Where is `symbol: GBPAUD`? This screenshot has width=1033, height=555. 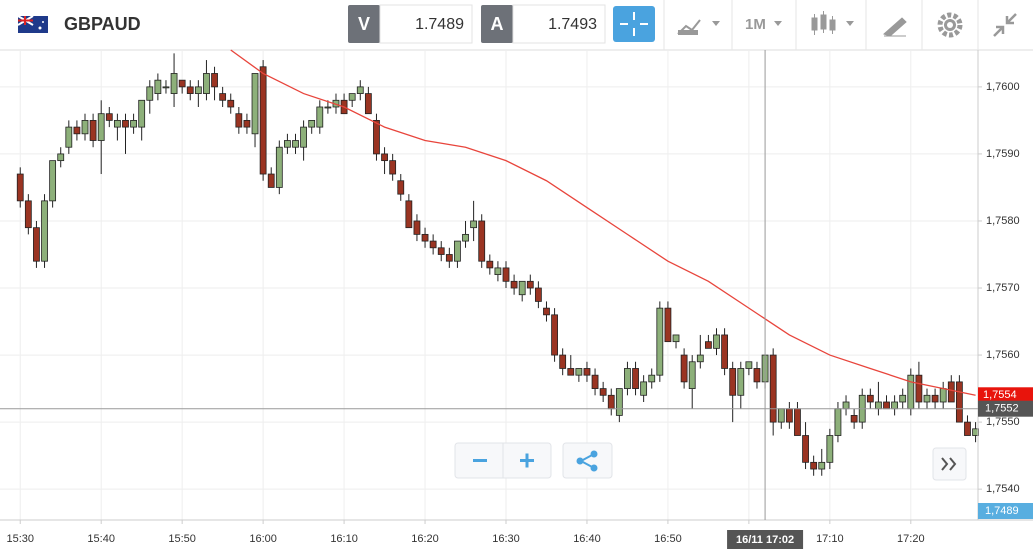
symbol: GBPAUD is located at coordinates (102, 24).